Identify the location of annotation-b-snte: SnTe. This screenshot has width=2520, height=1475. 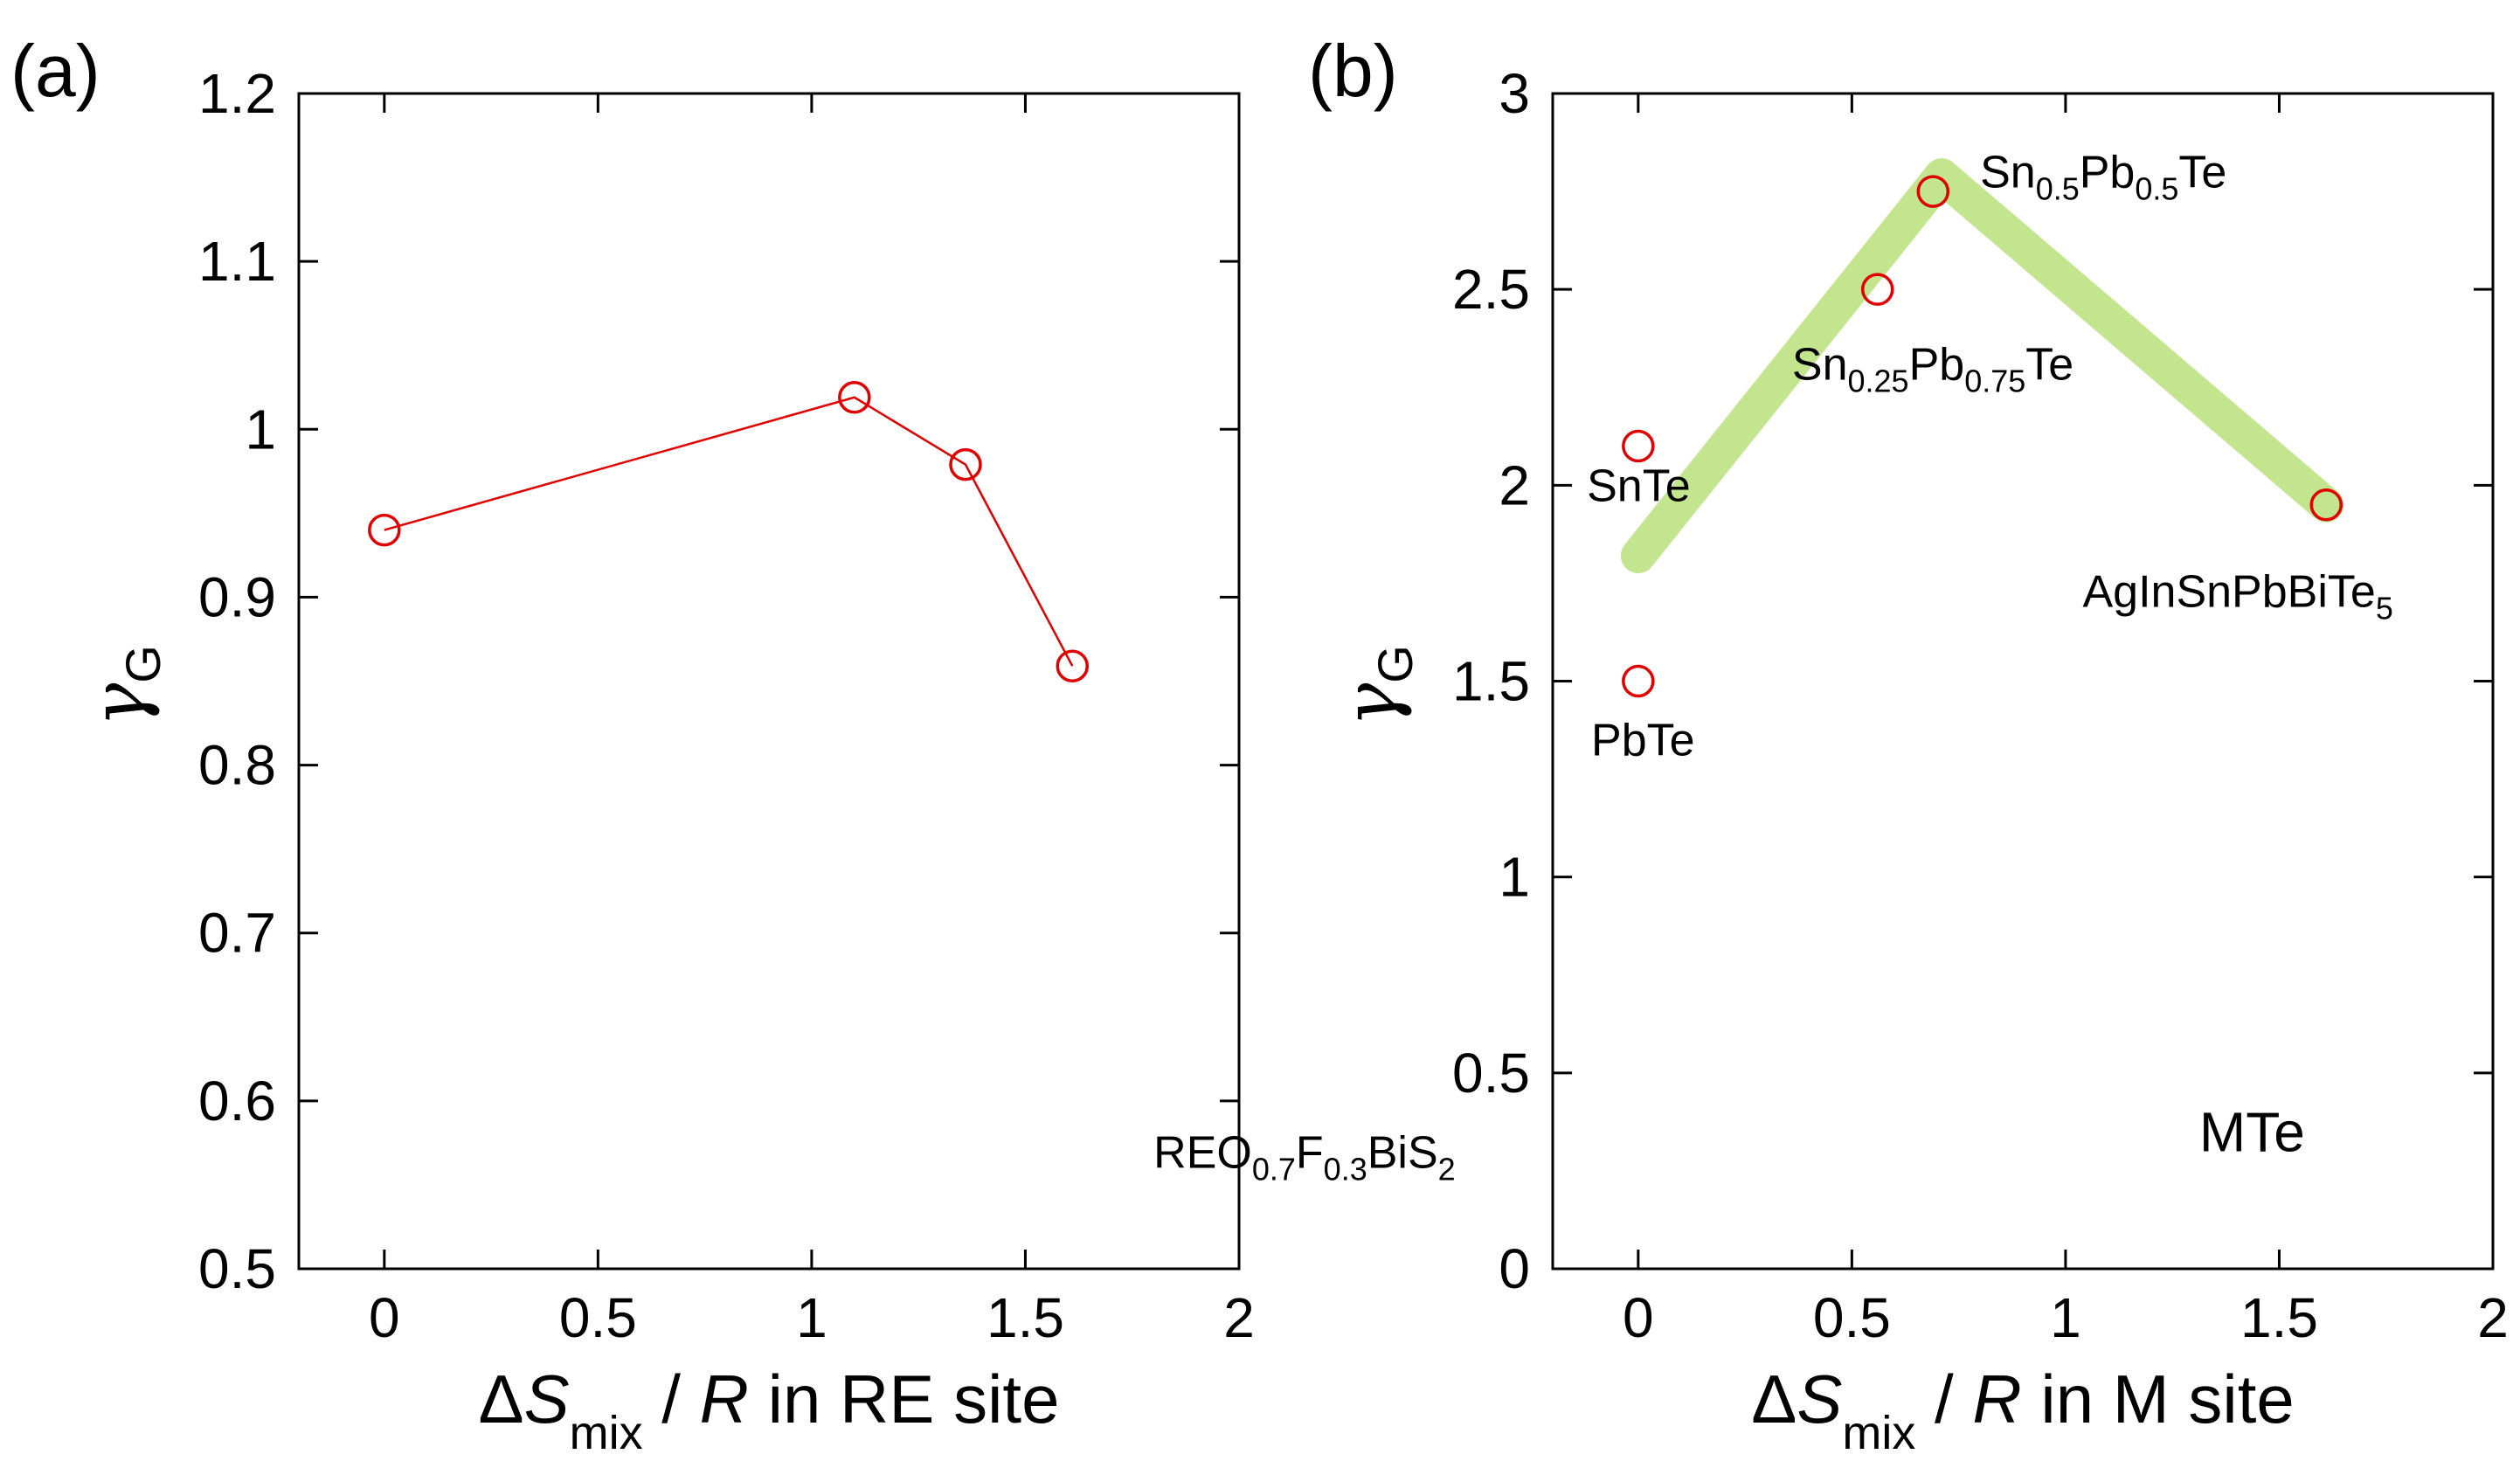
(1639, 486).